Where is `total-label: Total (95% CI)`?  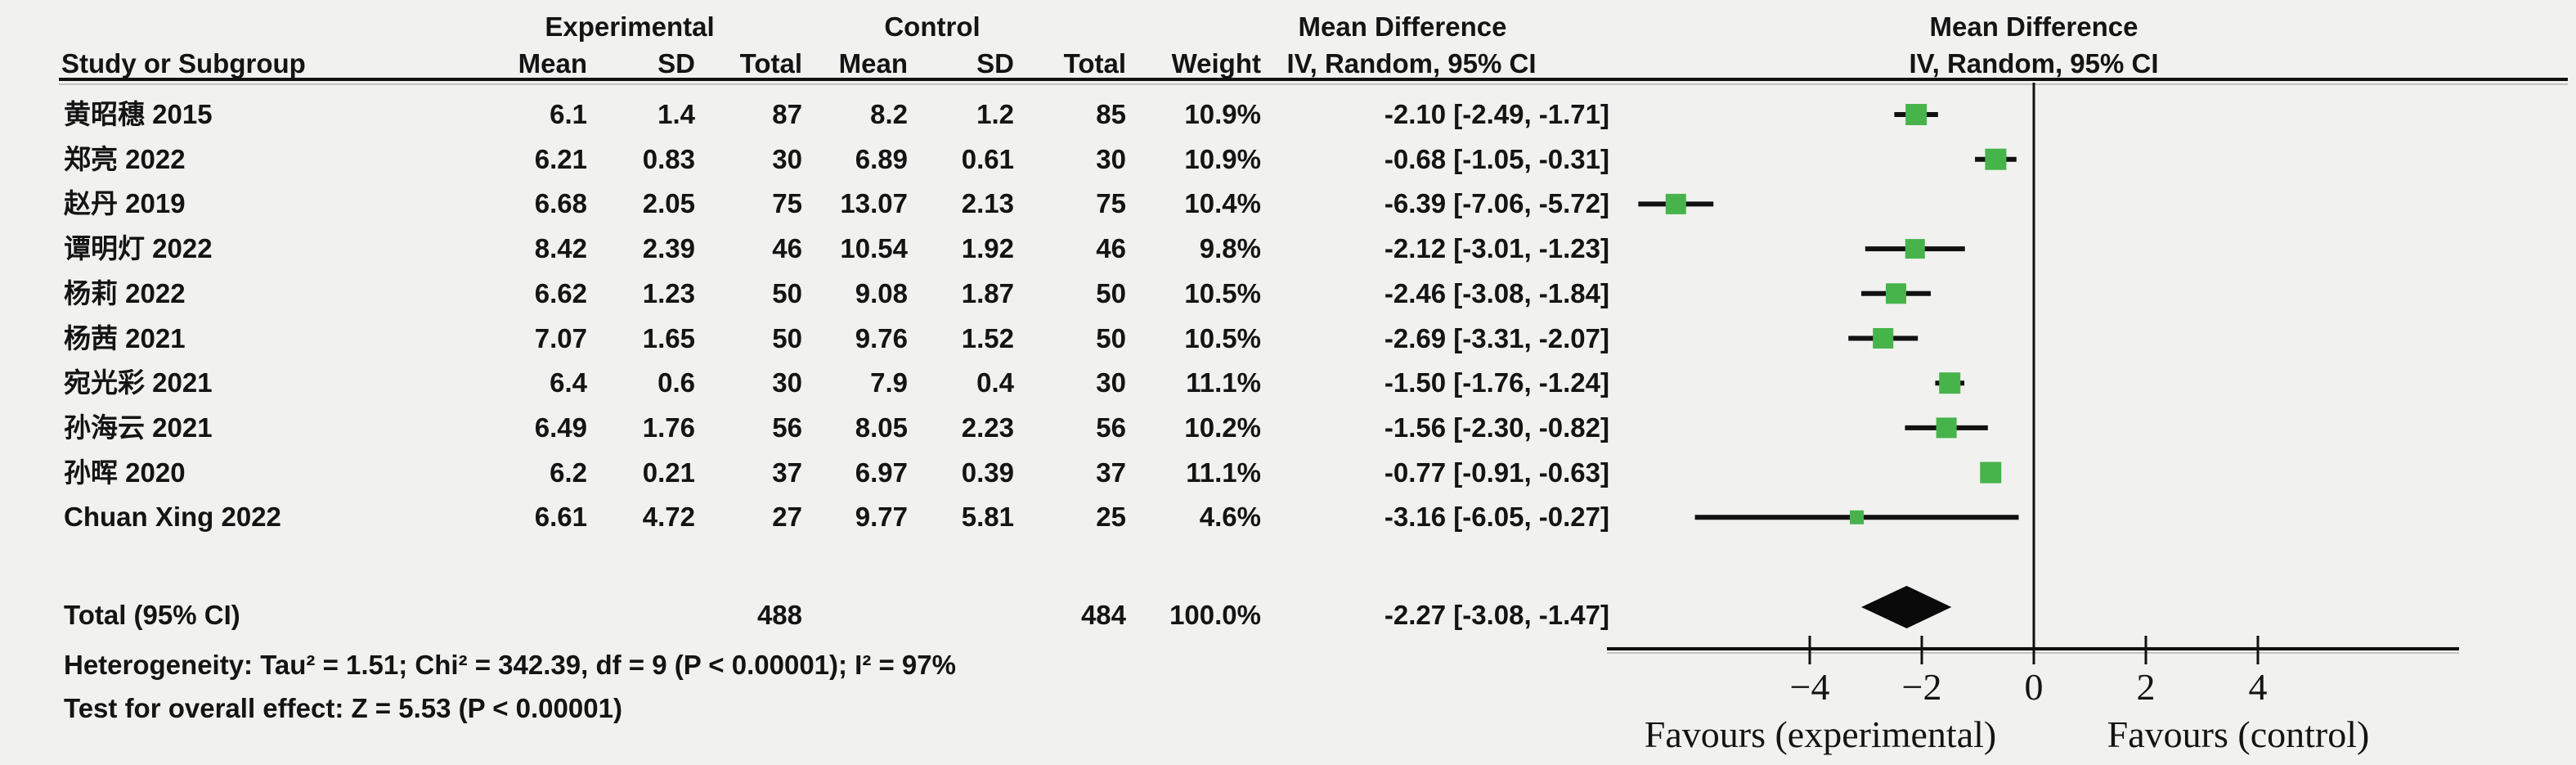 total-label: Total (95% CI) is located at coordinates (152, 615).